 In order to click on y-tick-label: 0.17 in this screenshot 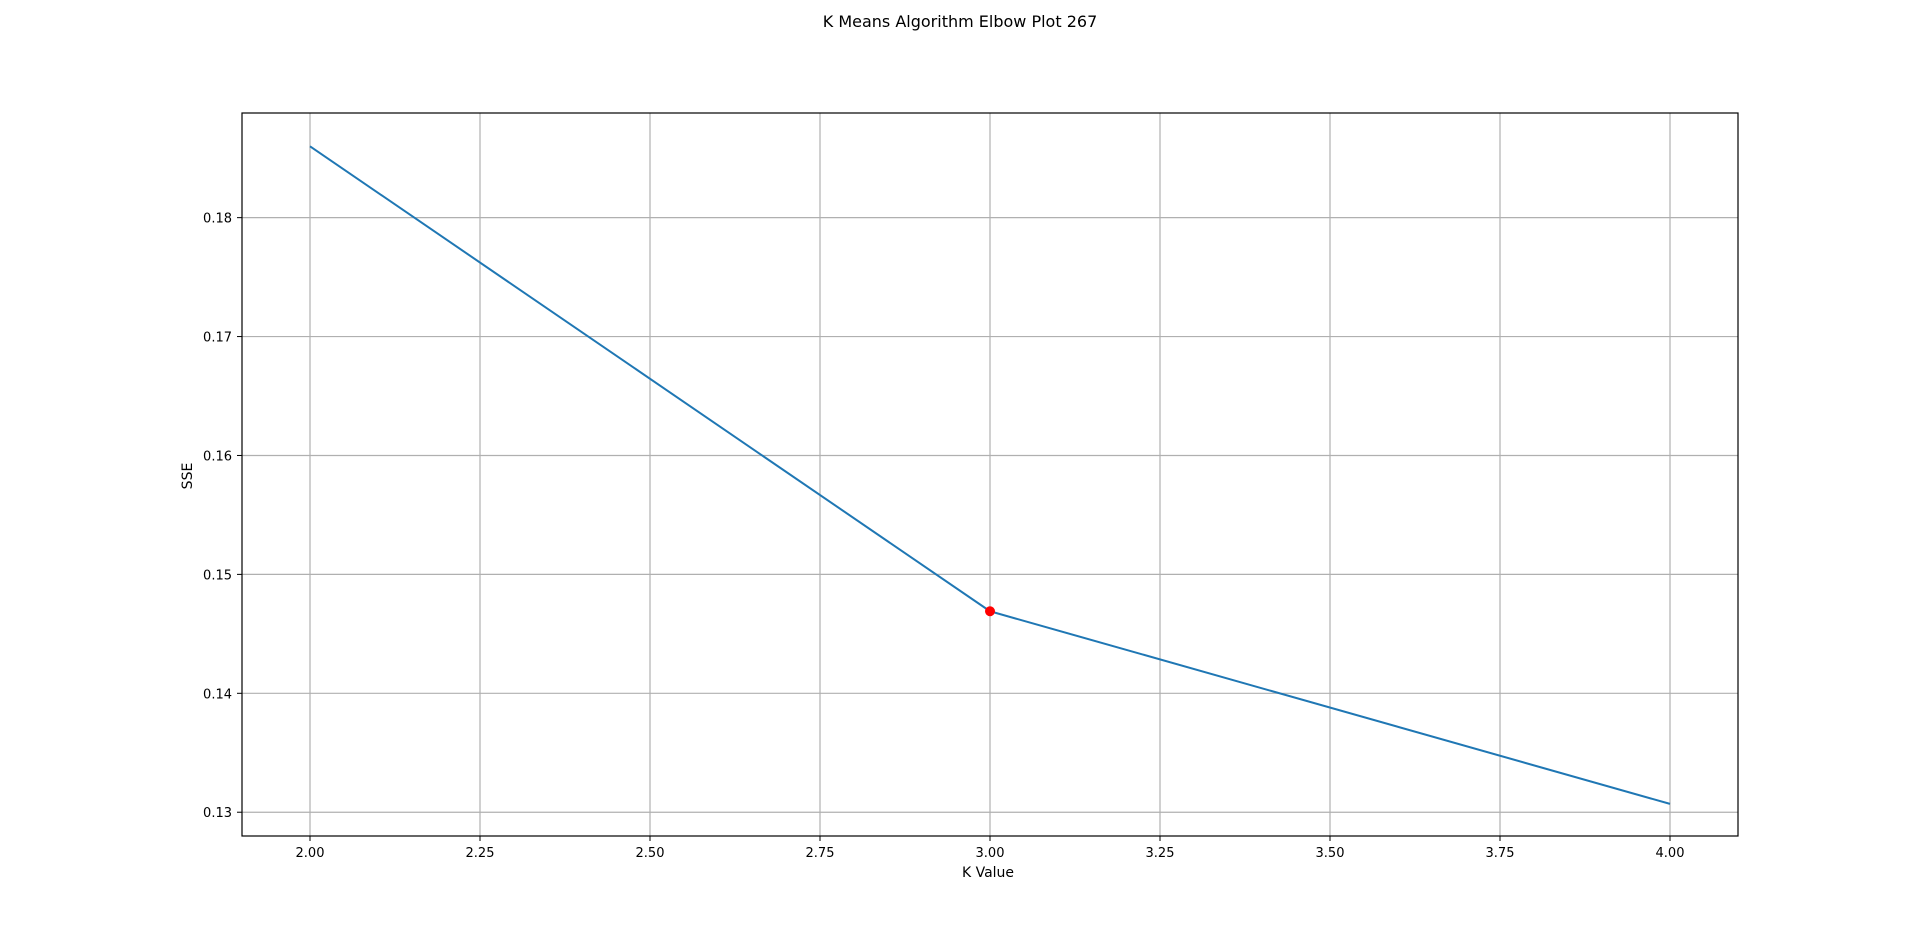, I will do `click(217, 338)`.